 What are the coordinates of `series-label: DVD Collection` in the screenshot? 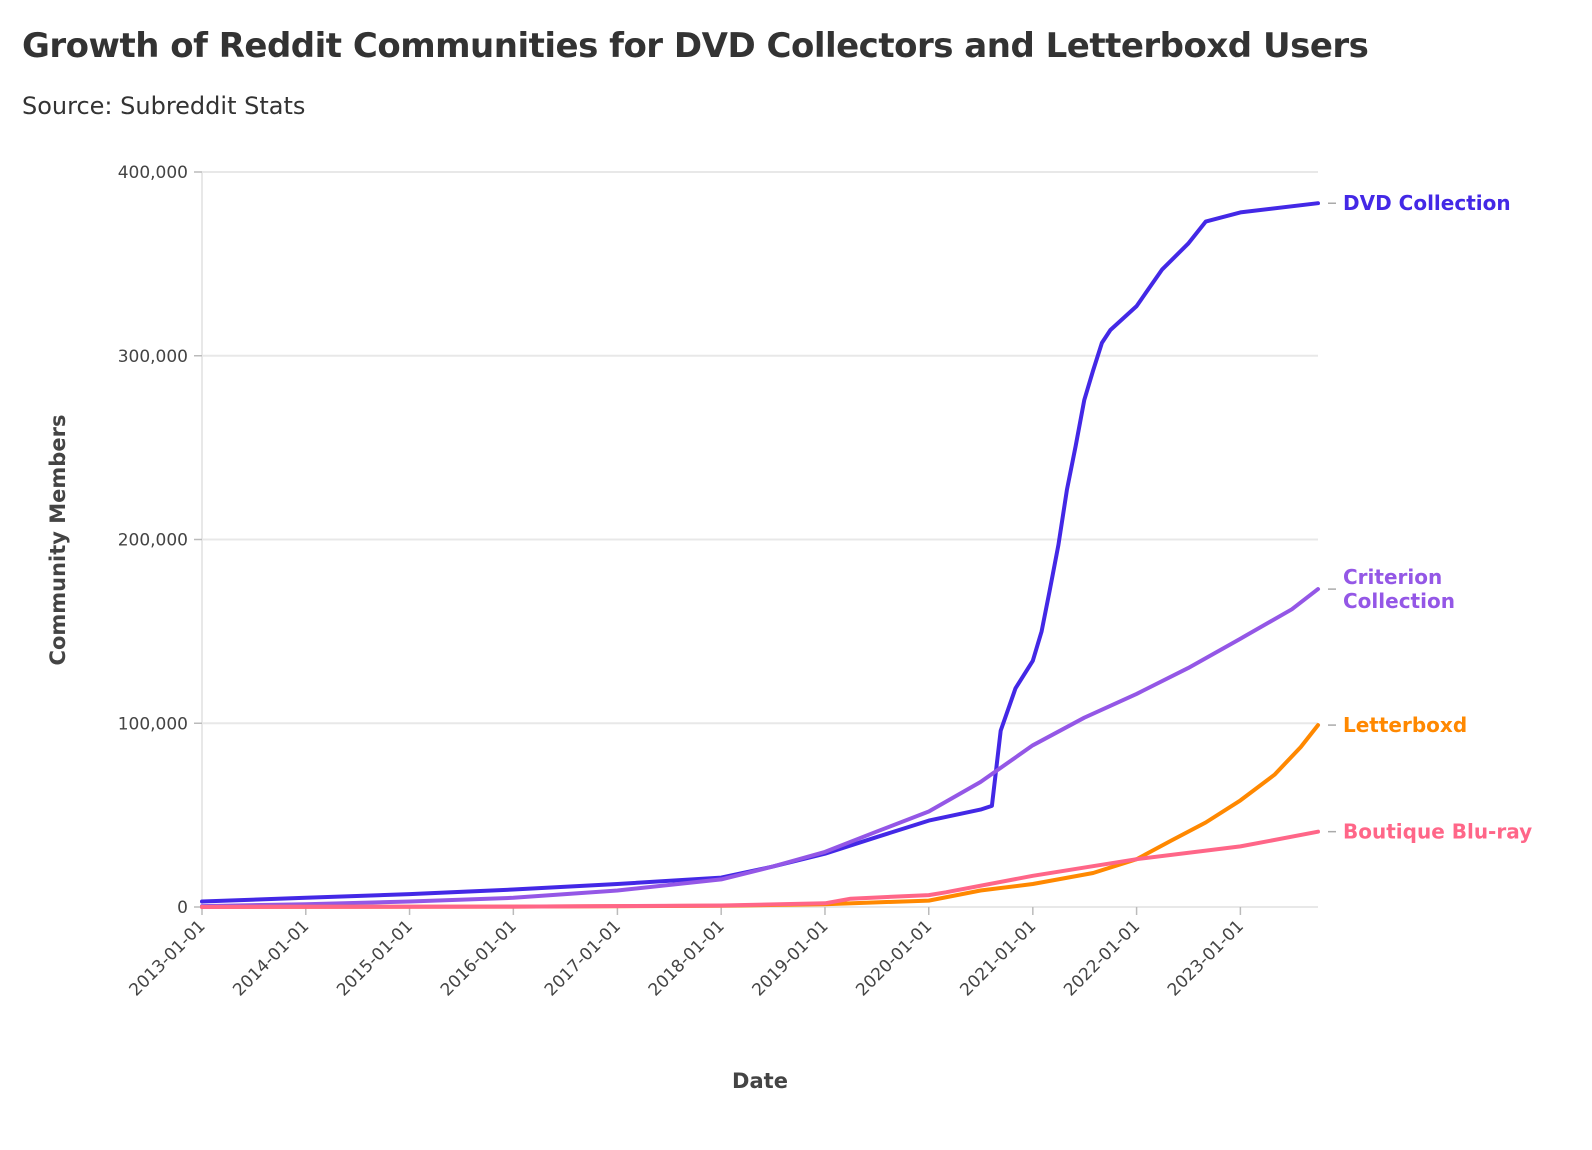 It's located at (1427, 203).